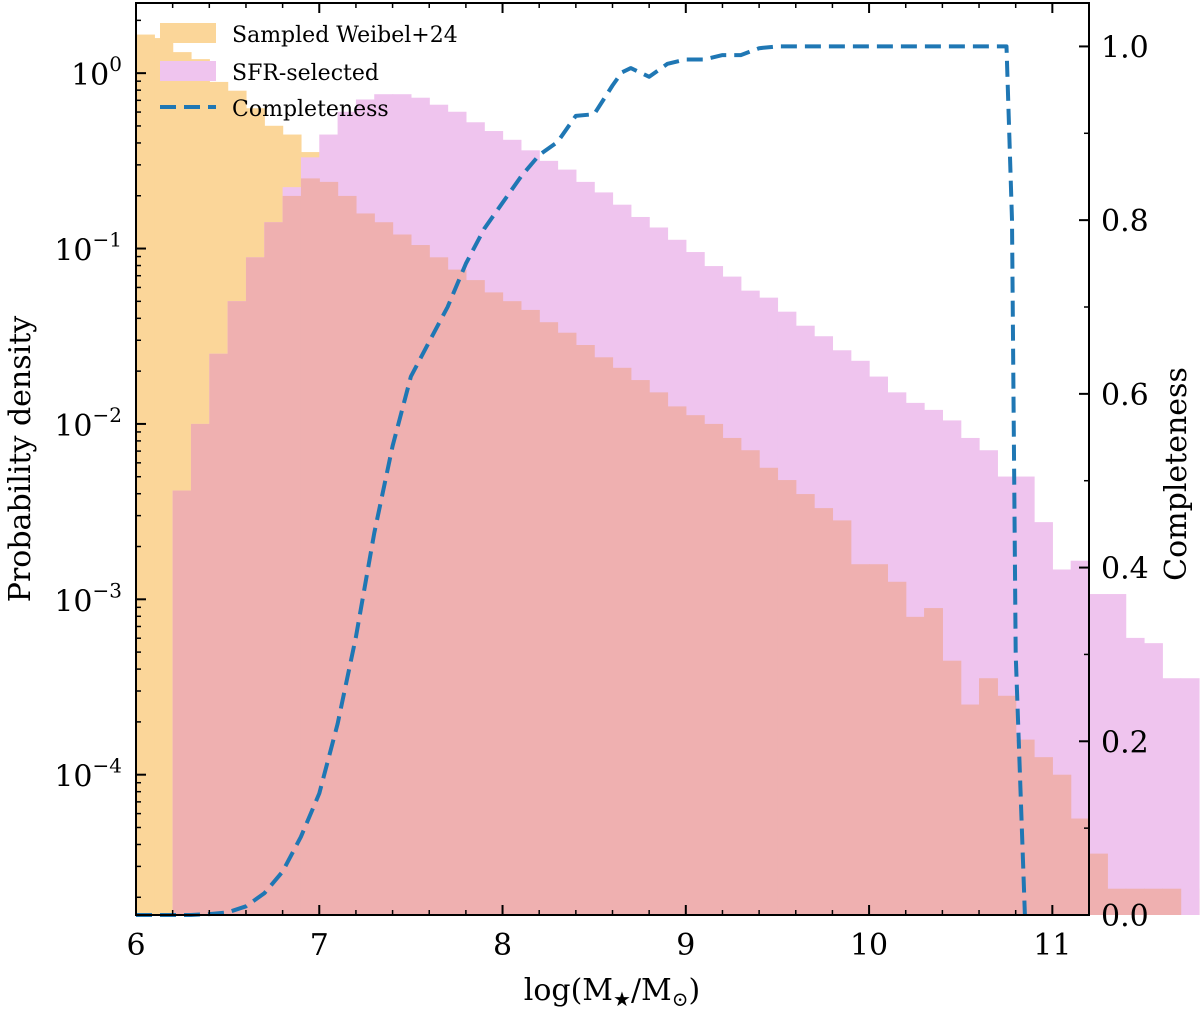 This screenshot has height=1013, width=1200. What do you see at coordinates (1125, 916) in the screenshot?
I see `y-tick-label-right: 0.0` at bounding box center [1125, 916].